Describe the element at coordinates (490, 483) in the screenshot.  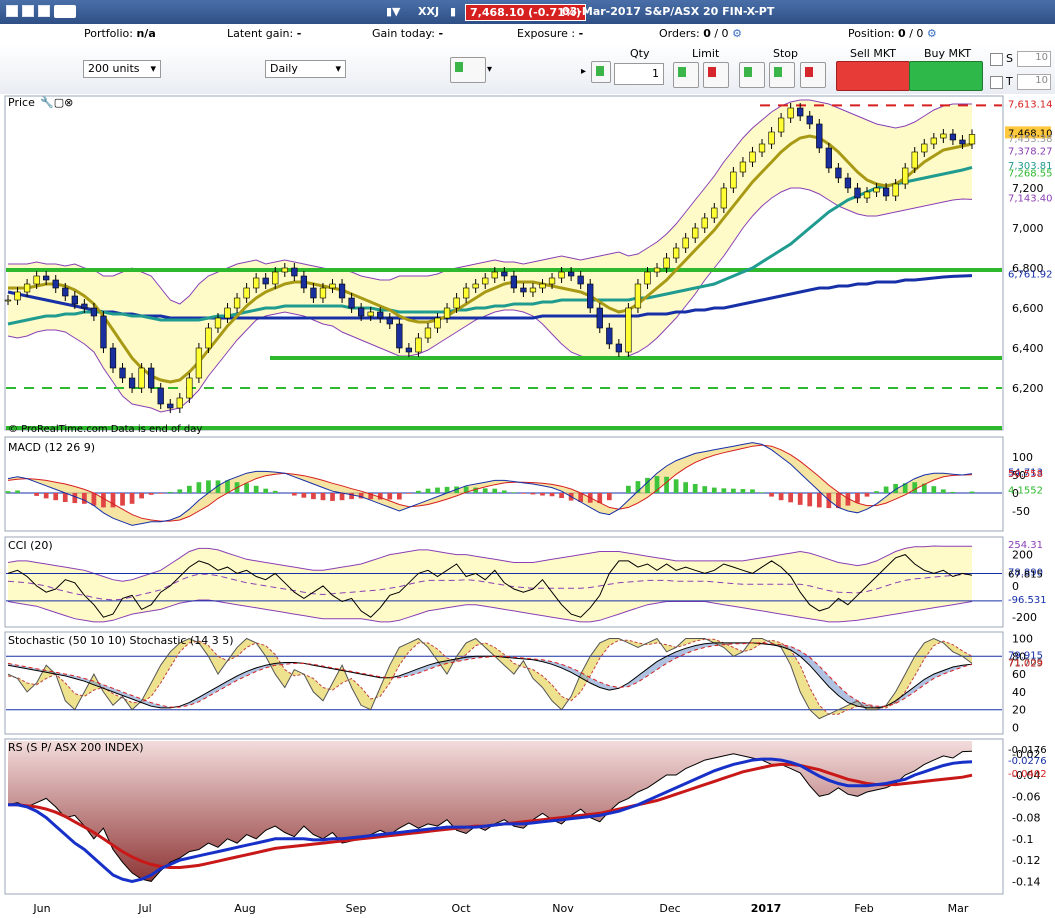
I see `macd-signal-line` at that location.